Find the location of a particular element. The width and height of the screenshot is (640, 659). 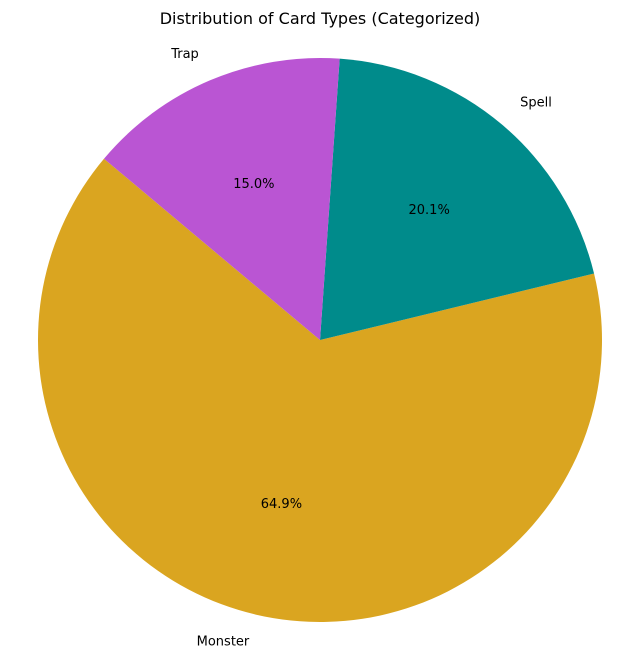

slice-label-trap: Trap is located at coordinates (184, 54).